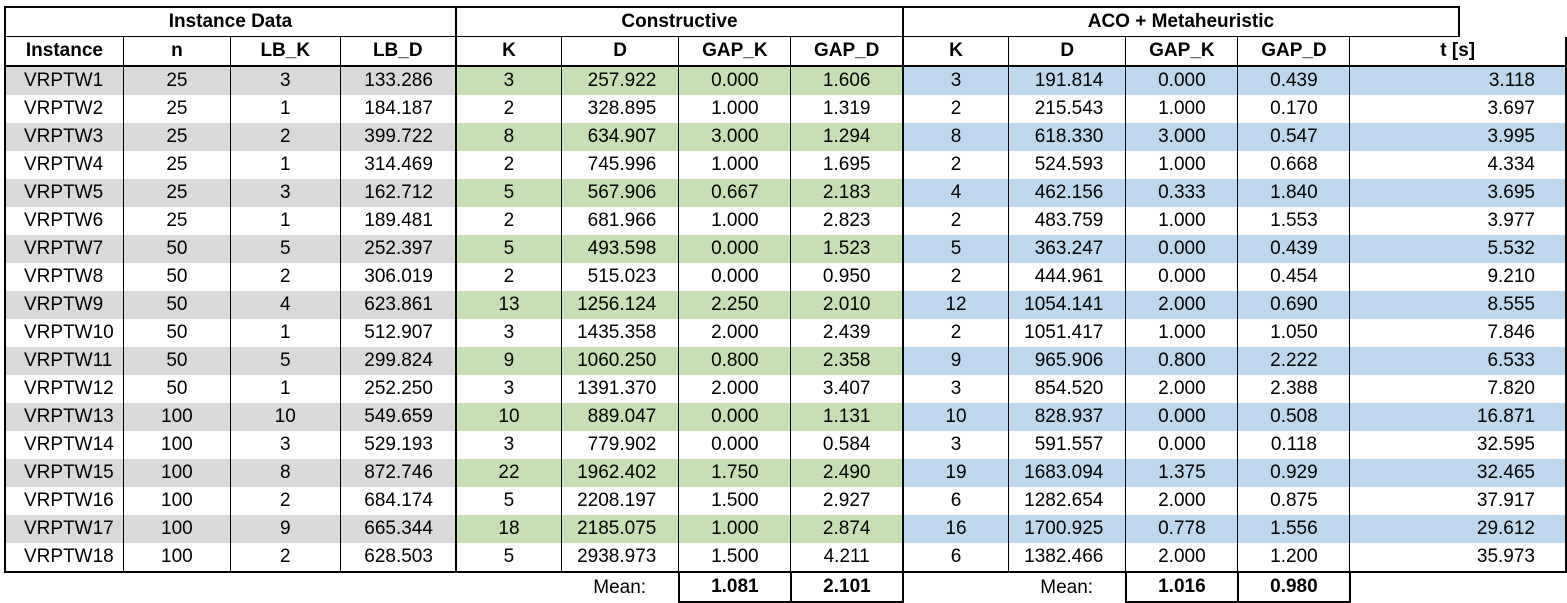 The width and height of the screenshot is (1567, 603). Describe the element at coordinates (619, 137) in the screenshot. I see `cell-cons-d: 634.907` at that location.